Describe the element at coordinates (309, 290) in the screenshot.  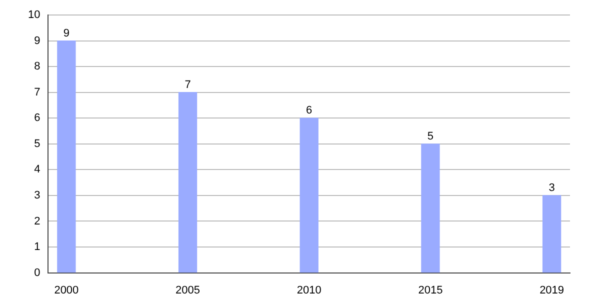
I see `x-tick-label: 2010` at that location.